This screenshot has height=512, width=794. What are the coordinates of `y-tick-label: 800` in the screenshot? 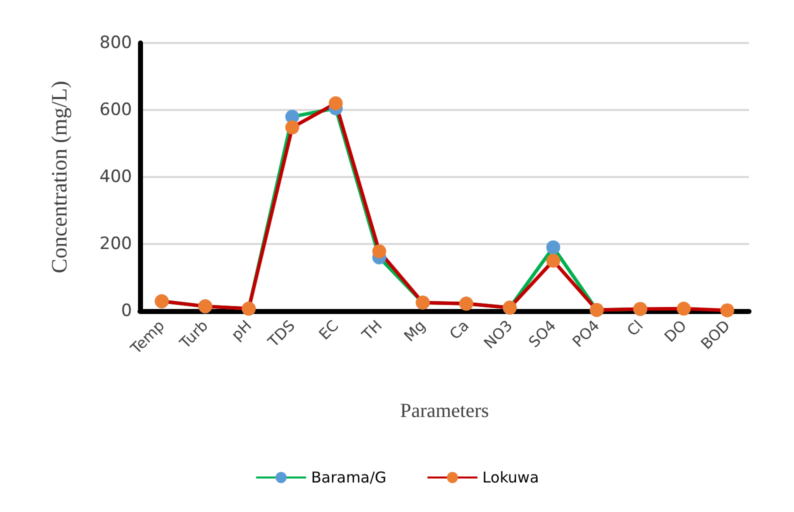 It's located at (116, 43).